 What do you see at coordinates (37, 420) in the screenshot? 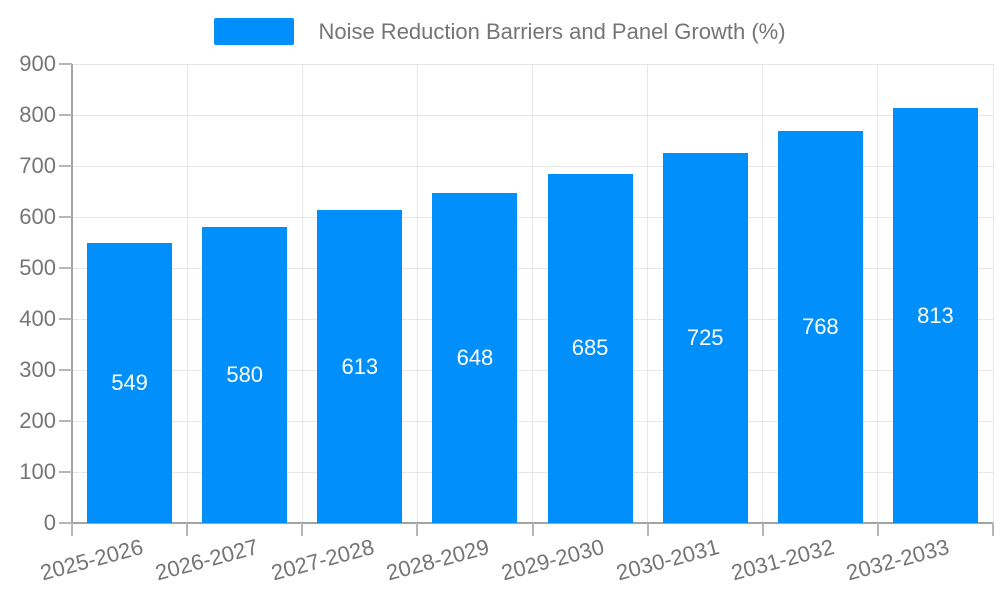
I see `y-axis-label: 200` at bounding box center [37, 420].